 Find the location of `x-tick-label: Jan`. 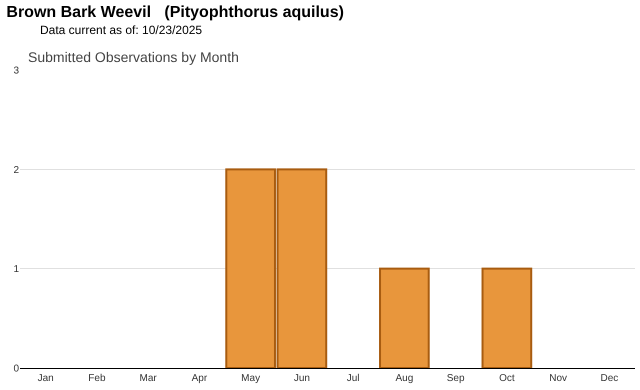

x-tick-label: Jan is located at coordinates (46, 378).